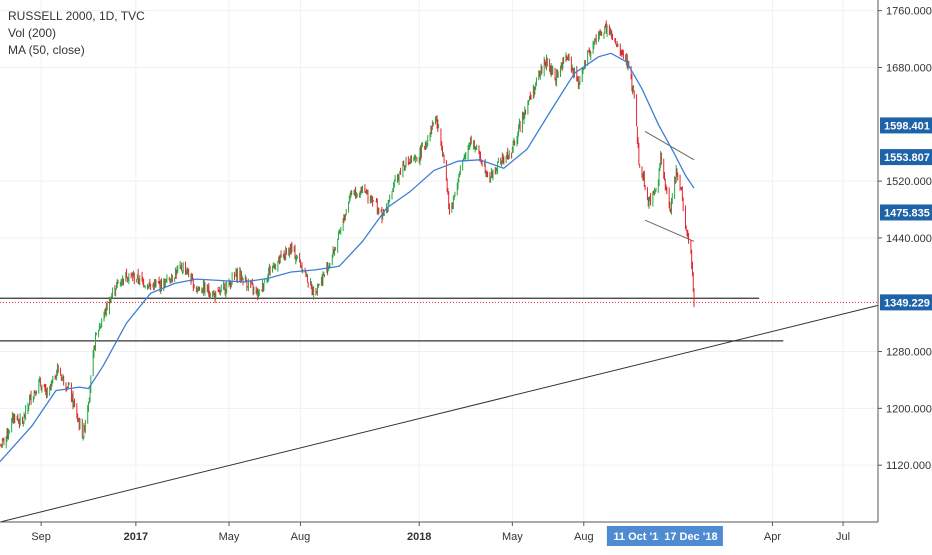 The image size is (932, 555). What do you see at coordinates (909, 68) in the screenshot?
I see `y-tick-label: 1680.000` at bounding box center [909, 68].